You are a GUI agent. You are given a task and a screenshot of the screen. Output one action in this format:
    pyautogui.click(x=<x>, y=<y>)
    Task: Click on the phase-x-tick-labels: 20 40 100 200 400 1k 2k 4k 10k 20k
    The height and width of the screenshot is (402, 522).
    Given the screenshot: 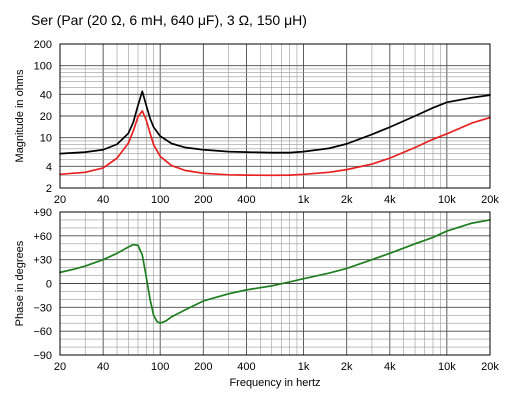 What is the action you would take?
    pyautogui.click(x=276, y=367)
    